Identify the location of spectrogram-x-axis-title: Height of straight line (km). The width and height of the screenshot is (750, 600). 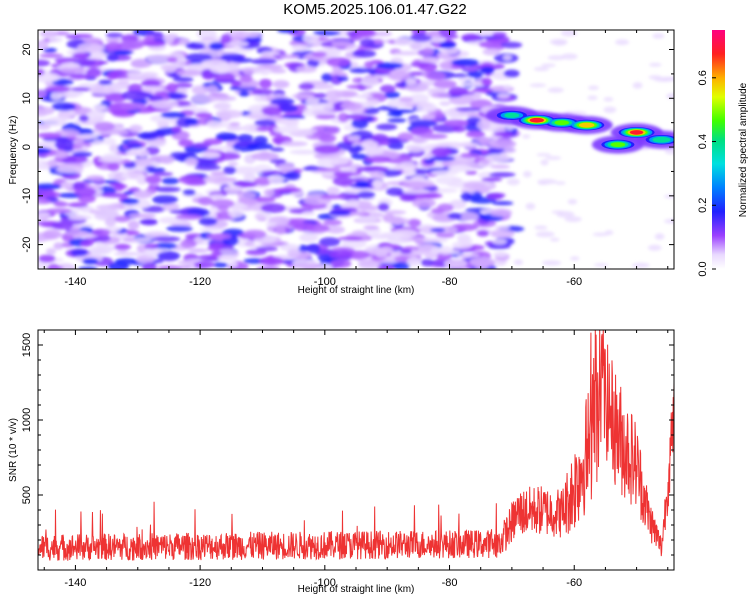
(356, 290).